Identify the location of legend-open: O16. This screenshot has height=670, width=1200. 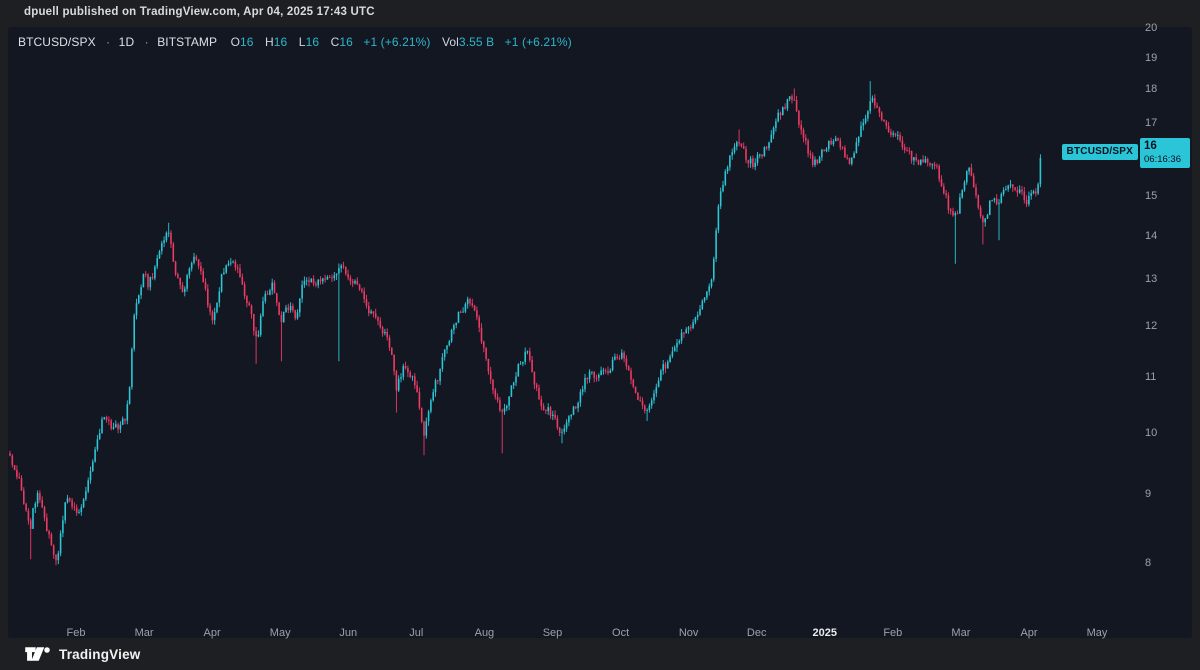
(242, 42).